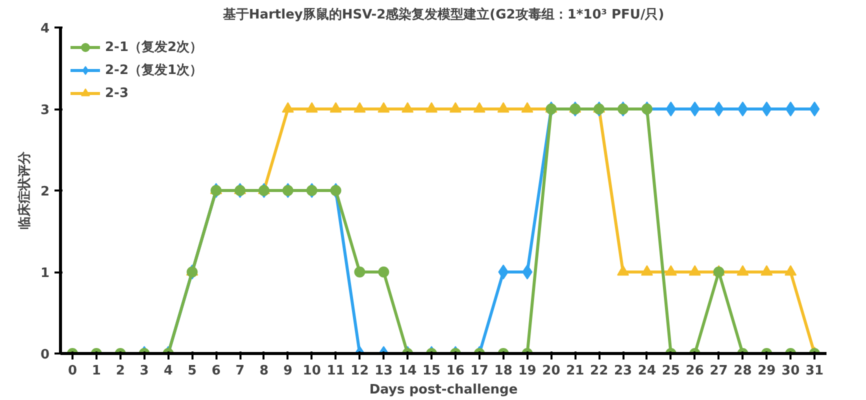 This screenshot has height=400, width=866. Describe the element at coordinates (216, 371) in the screenshot. I see `x-tick-label: 6` at that location.